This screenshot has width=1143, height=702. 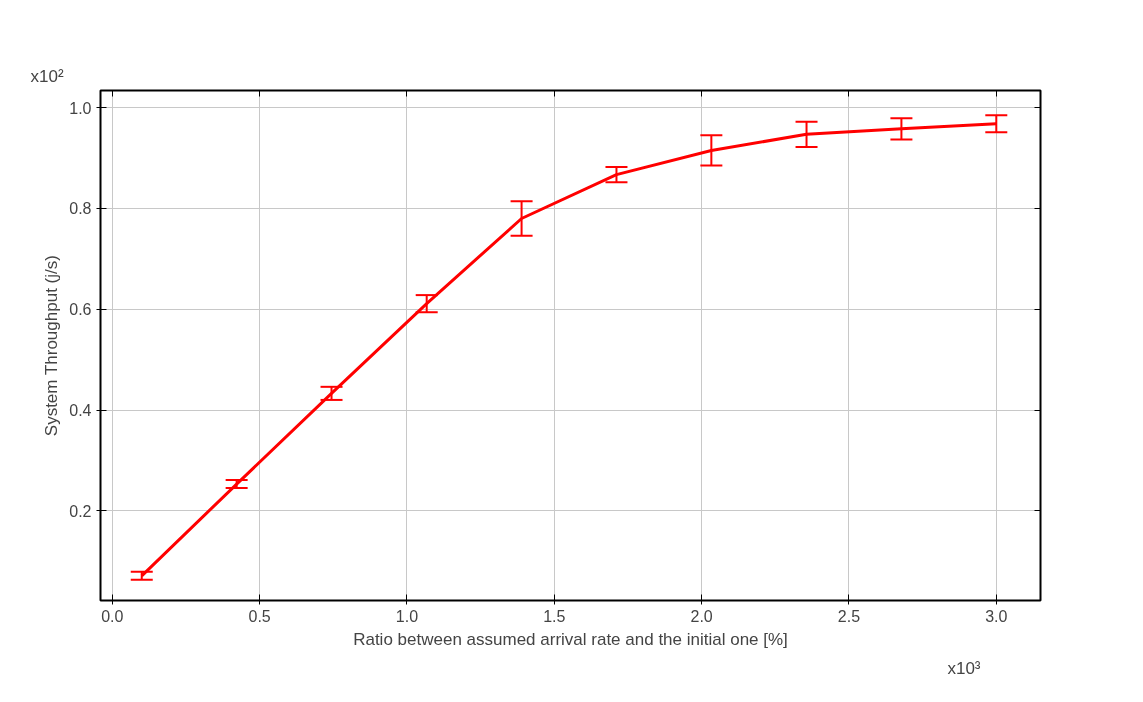 What do you see at coordinates (259, 616) in the screenshot?
I see `x-tick-label: 0.5` at bounding box center [259, 616].